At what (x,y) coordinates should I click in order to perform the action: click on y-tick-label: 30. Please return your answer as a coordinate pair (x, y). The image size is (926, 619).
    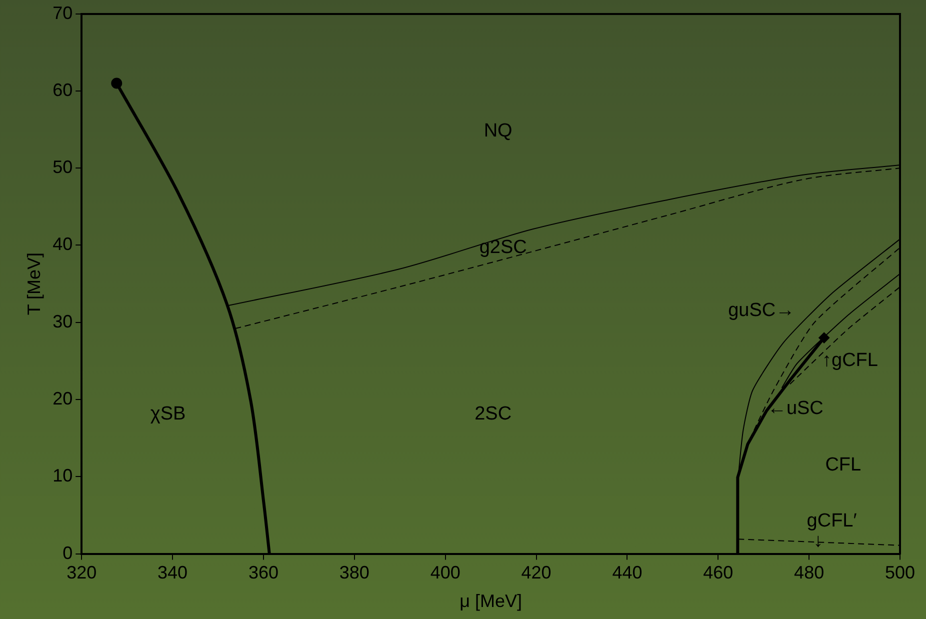
    Looking at the image, I should click on (62, 321).